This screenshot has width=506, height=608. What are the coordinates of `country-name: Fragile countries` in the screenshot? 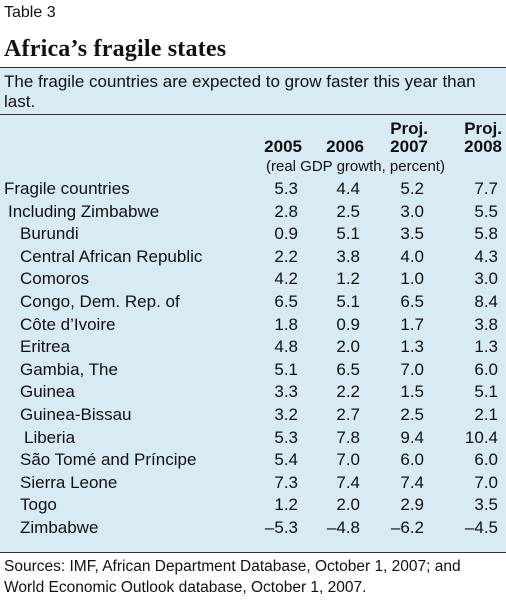 It's located at (67, 188).